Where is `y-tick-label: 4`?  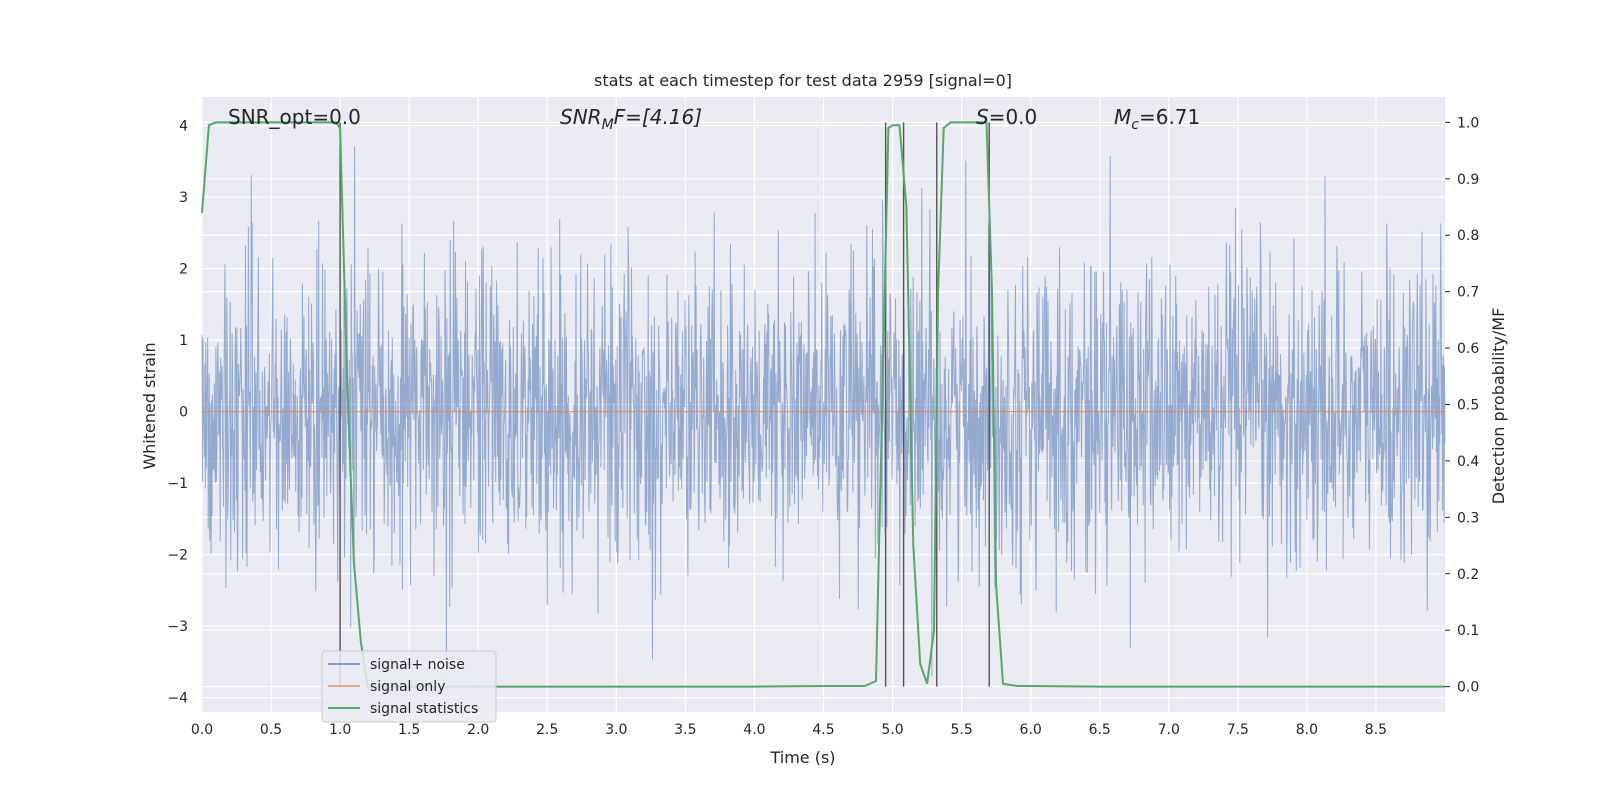 y-tick-label: 4 is located at coordinates (183, 127).